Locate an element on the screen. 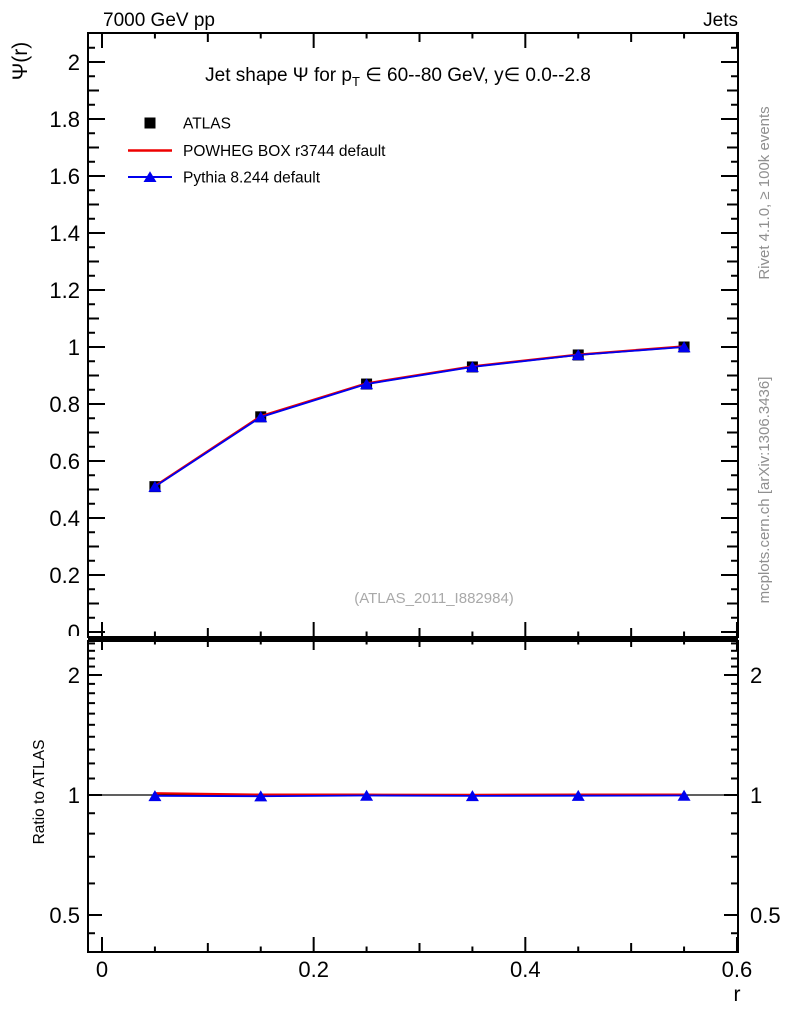 This screenshot has height=1024, width=786. main-y-labels: 0 0.2 0.4 0.6 0.8 1 1.2 1.4 1.6 1.8 2 is located at coordinates (64, 347).